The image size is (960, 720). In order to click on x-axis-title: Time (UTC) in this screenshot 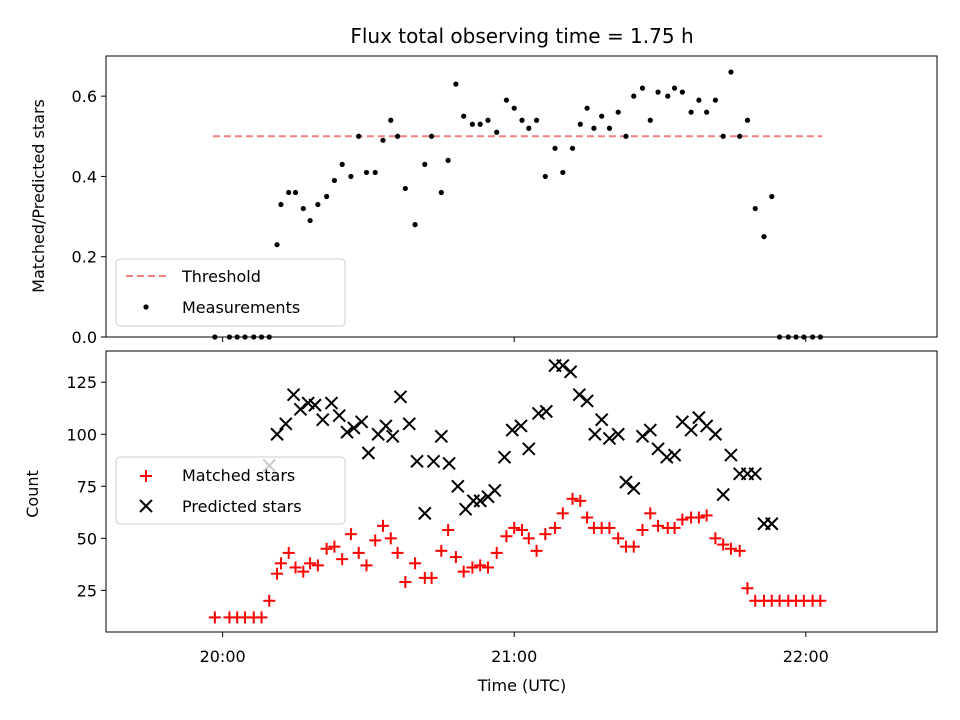, I will do `click(521, 685)`.